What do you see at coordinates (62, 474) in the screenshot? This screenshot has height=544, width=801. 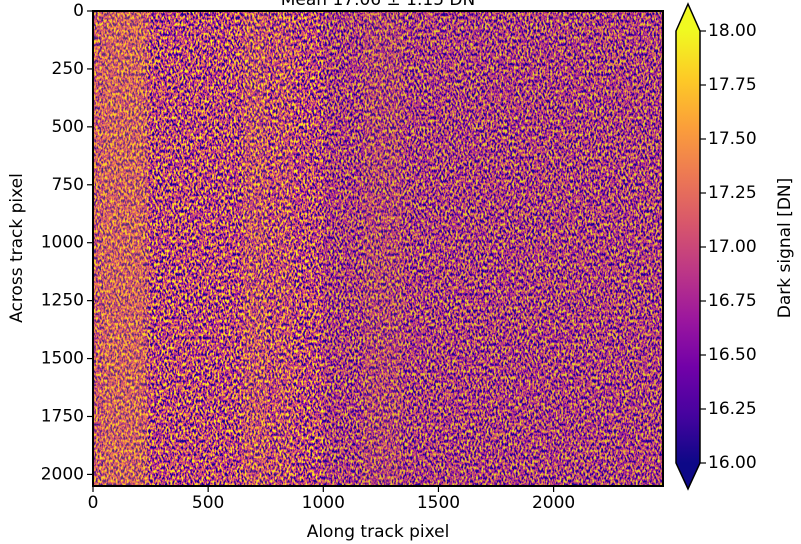 I see `y-tick-label: 2000` at bounding box center [62, 474].